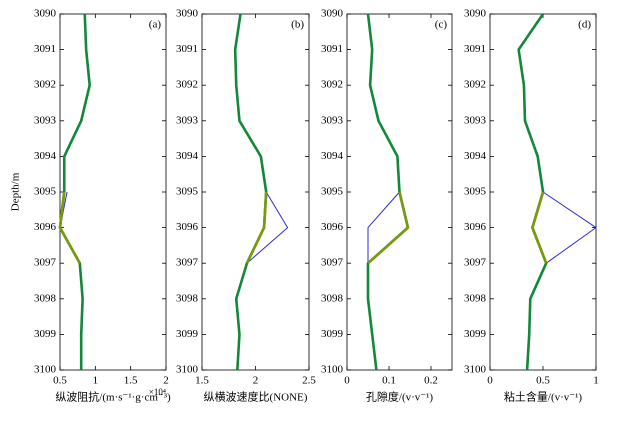  Describe the element at coordinates (113, 397) in the screenshot. I see `x-axis-label: 纵波阻抗/(m·s⁻¹·g·cm⁻³)` at that location.